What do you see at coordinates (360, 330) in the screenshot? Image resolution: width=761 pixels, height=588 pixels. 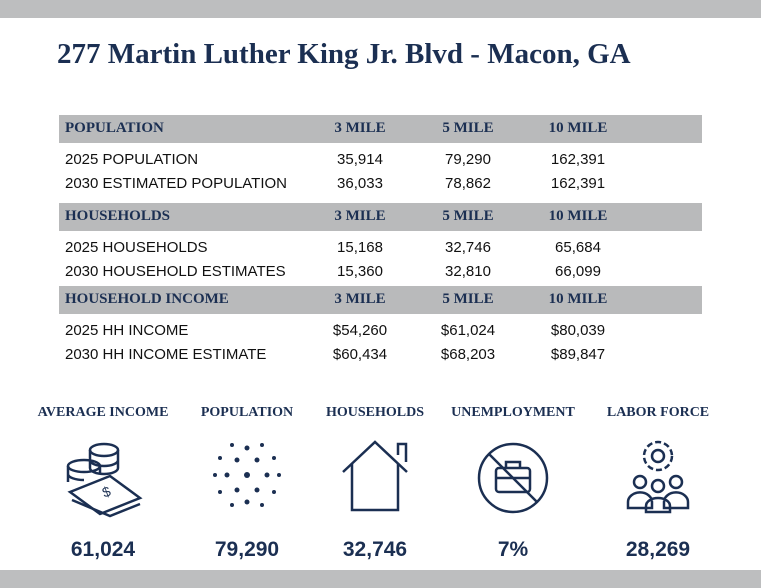 I see `cell-value: $54,260` at bounding box center [360, 330].